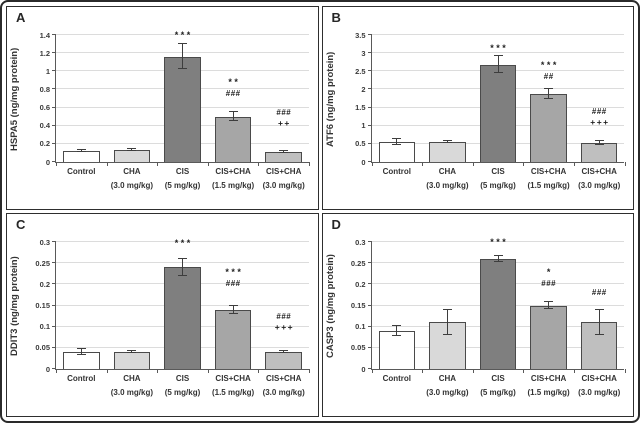 This screenshot has height=423, width=640. Describe the element at coordinates (358, 305) in the screenshot. I see `y-tick-label: 0.15` at that location.